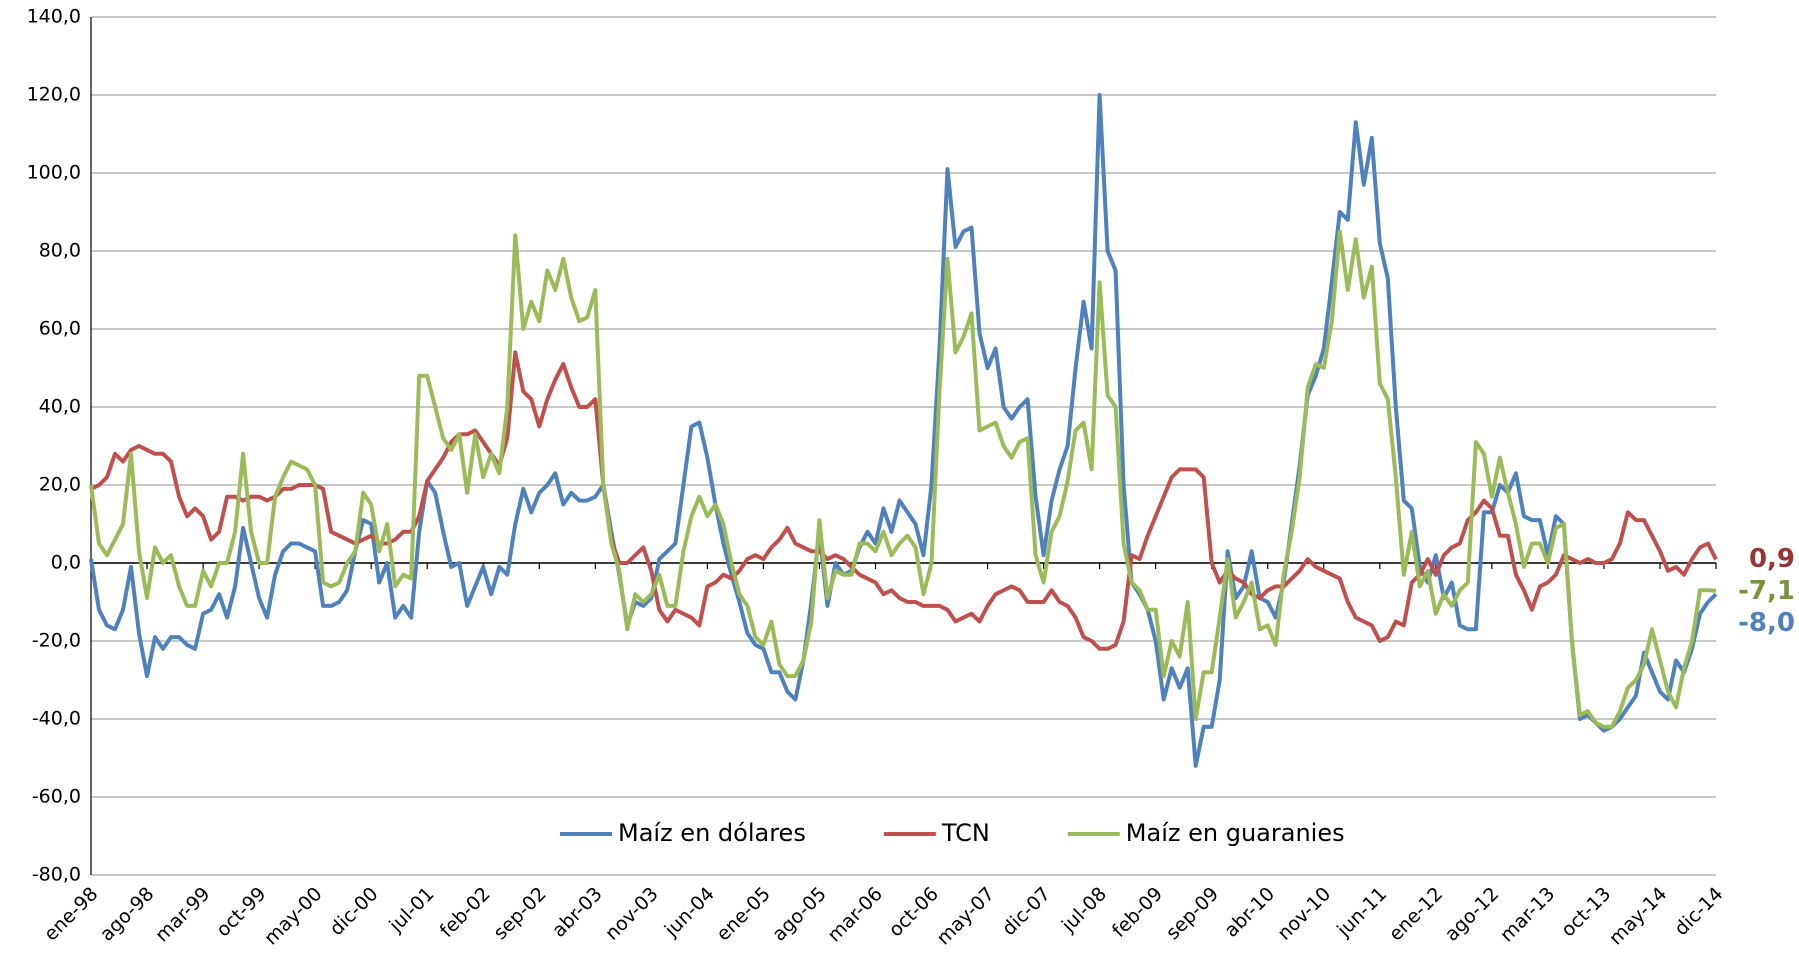 The width and height of the screenshot is (1799, 963). I want to click on x-tick-label: nov-10, so click(1304, 914).